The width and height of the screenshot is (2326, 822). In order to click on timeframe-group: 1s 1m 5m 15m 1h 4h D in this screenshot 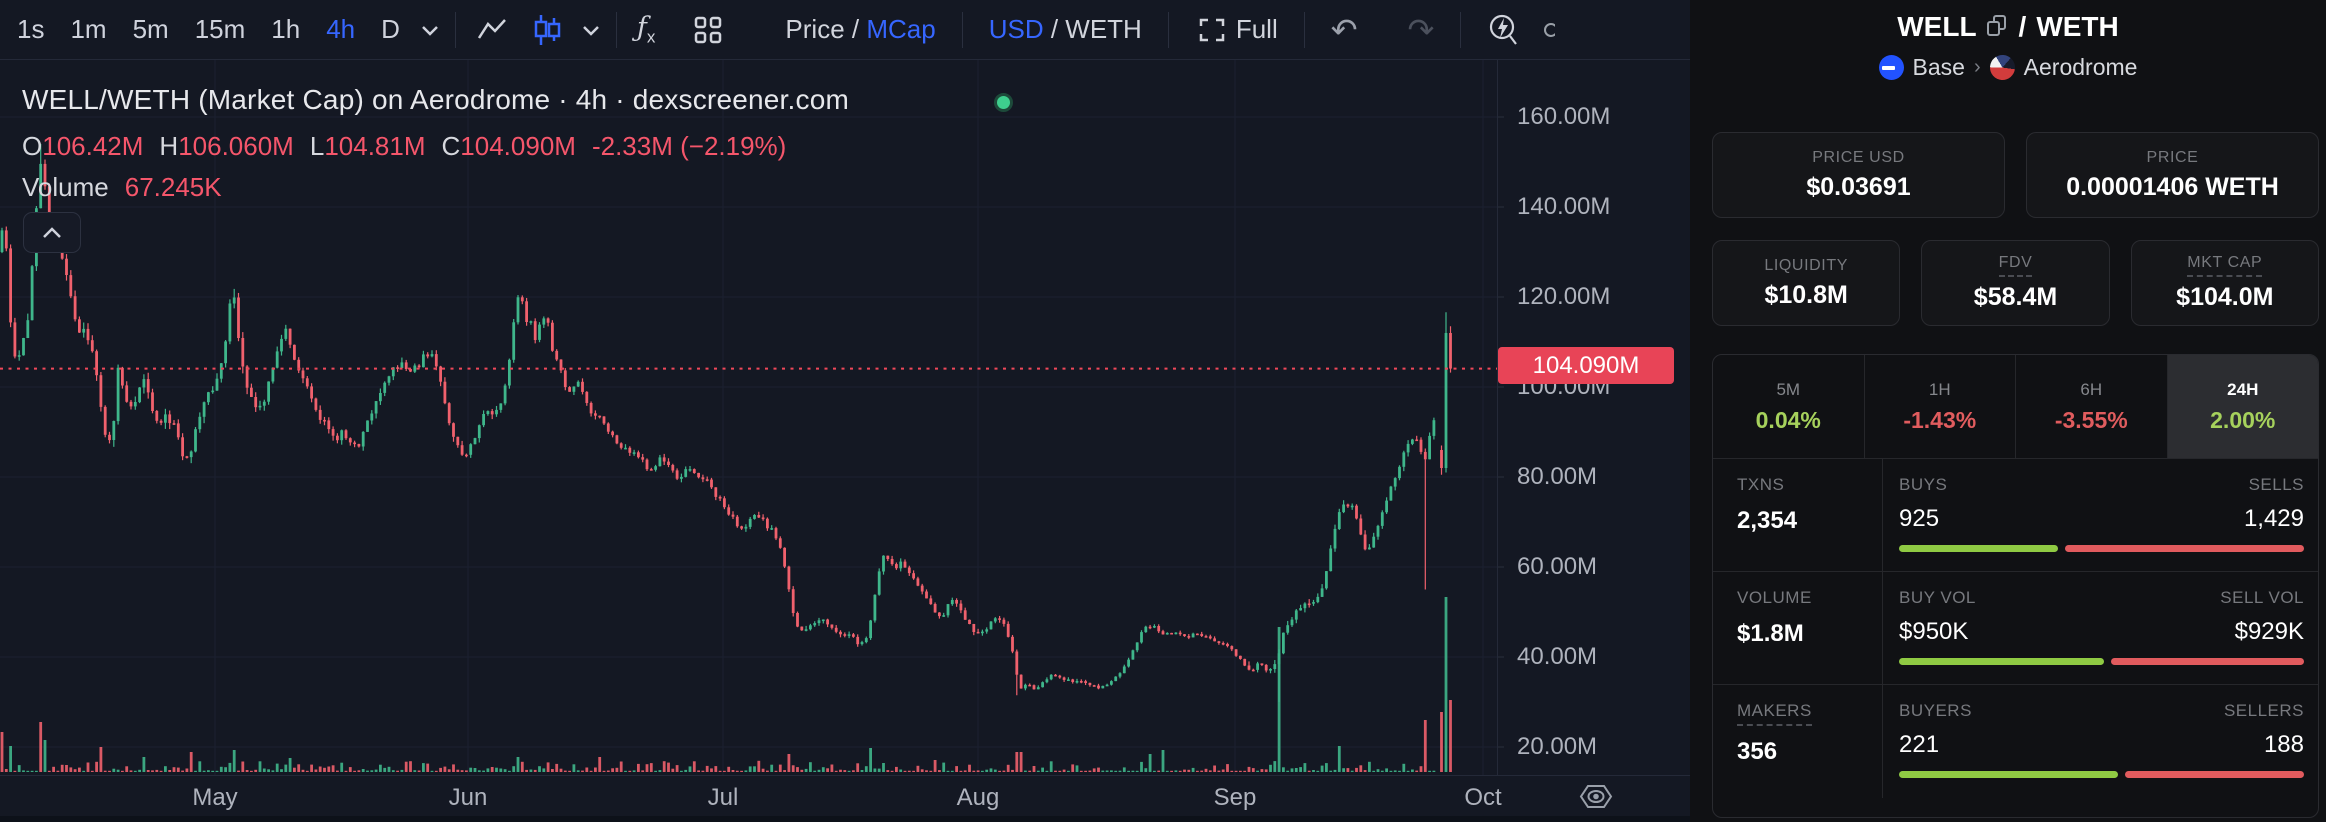, I will do `click(208, 30)`.